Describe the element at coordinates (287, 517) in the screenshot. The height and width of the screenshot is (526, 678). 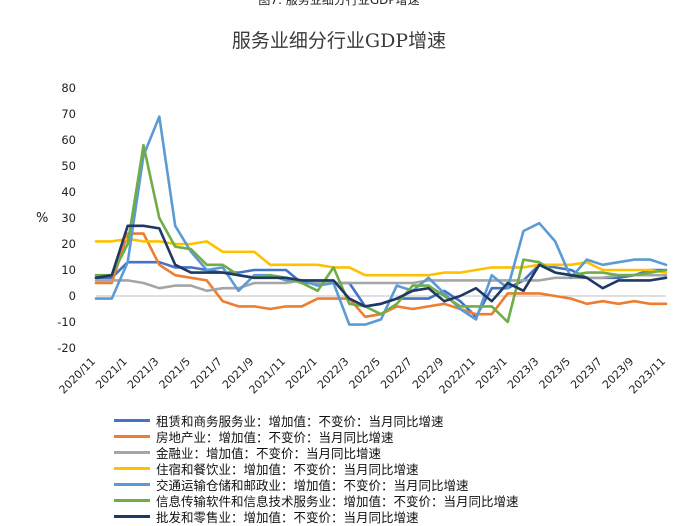
I see `legend-label: 批发和零售业：增加值：不变价：当月同比增速` at that location.